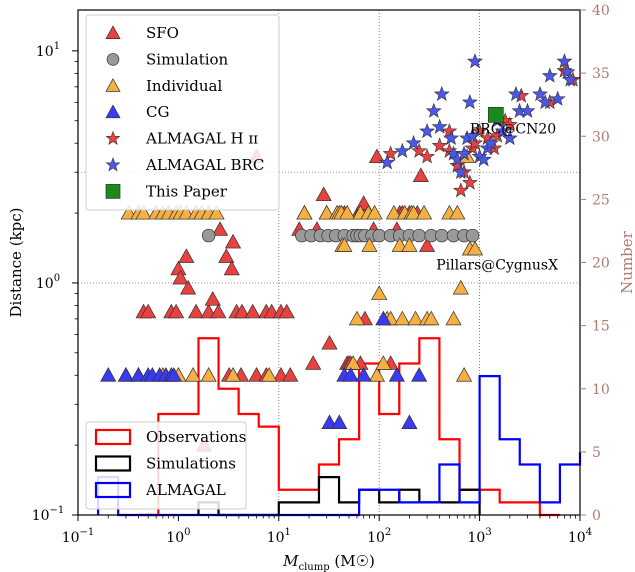 Image resolution: width=635 pixels, height=572 pixels. I want to click on point-simulation, so click(208, 235).